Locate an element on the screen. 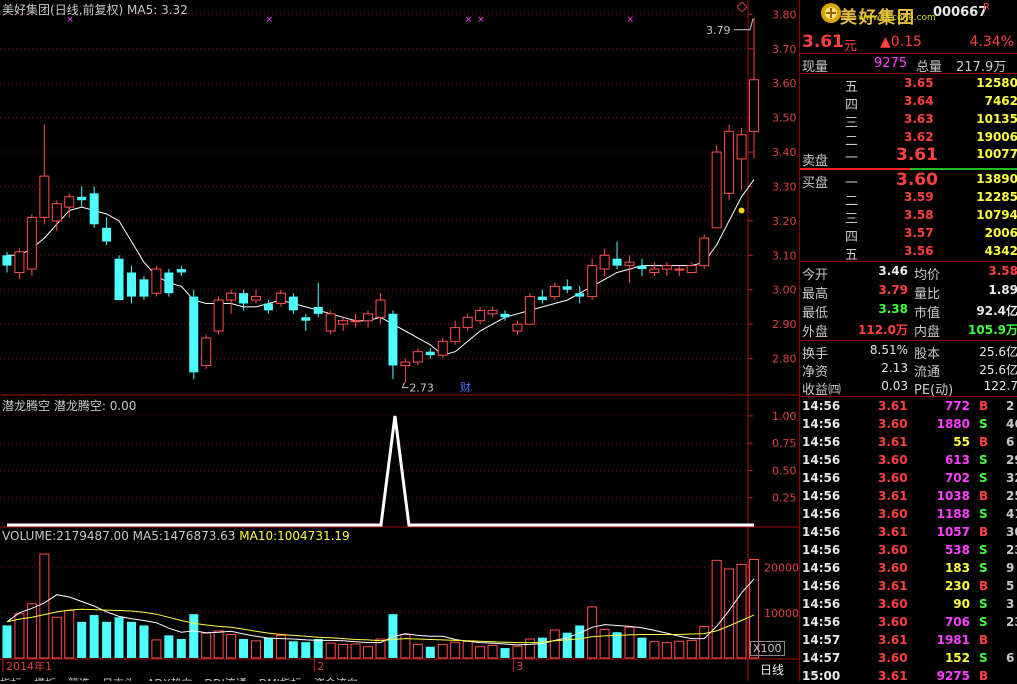 The height and width of the screenshot is (684, 1017). tick-row: 14:56 3.60 90 S 3 is located at coordinates (908, 606).